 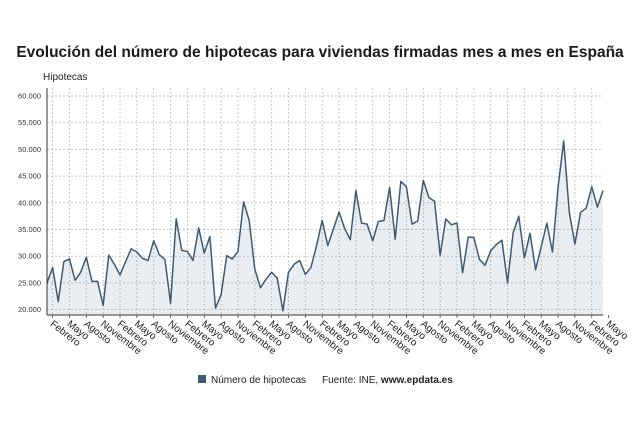 What do you see at coordinates (65, 77) in the screenshot?
I see `y-axis-title: Hipotecas` at bounding box center [65, 77].